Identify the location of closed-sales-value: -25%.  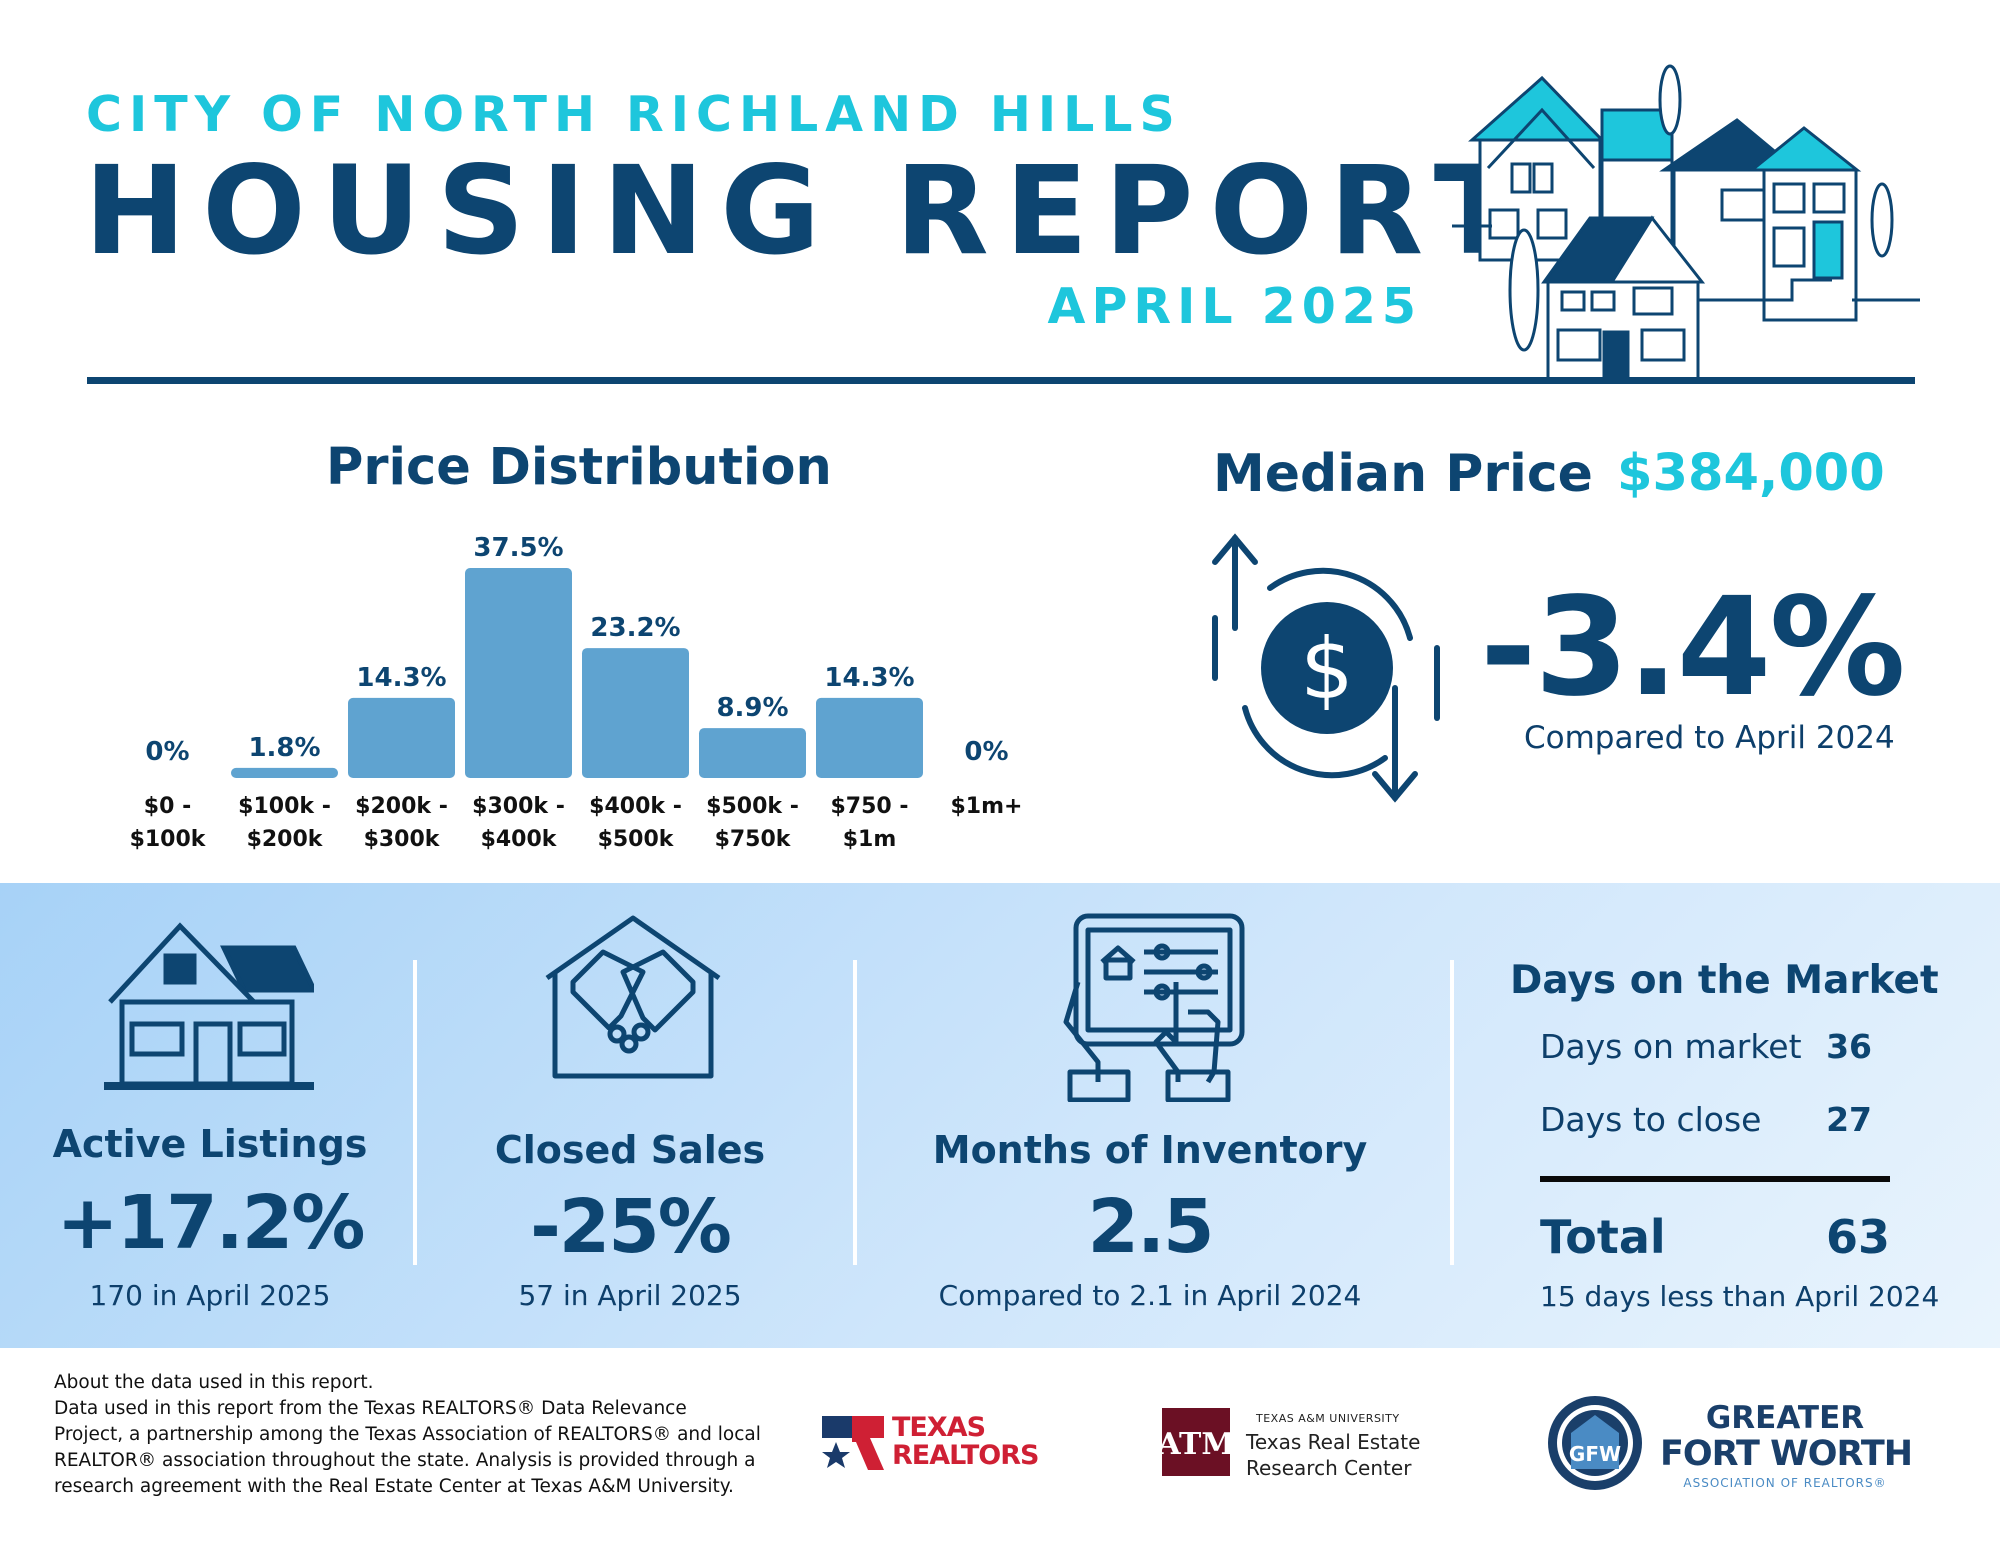
(631, 1227).